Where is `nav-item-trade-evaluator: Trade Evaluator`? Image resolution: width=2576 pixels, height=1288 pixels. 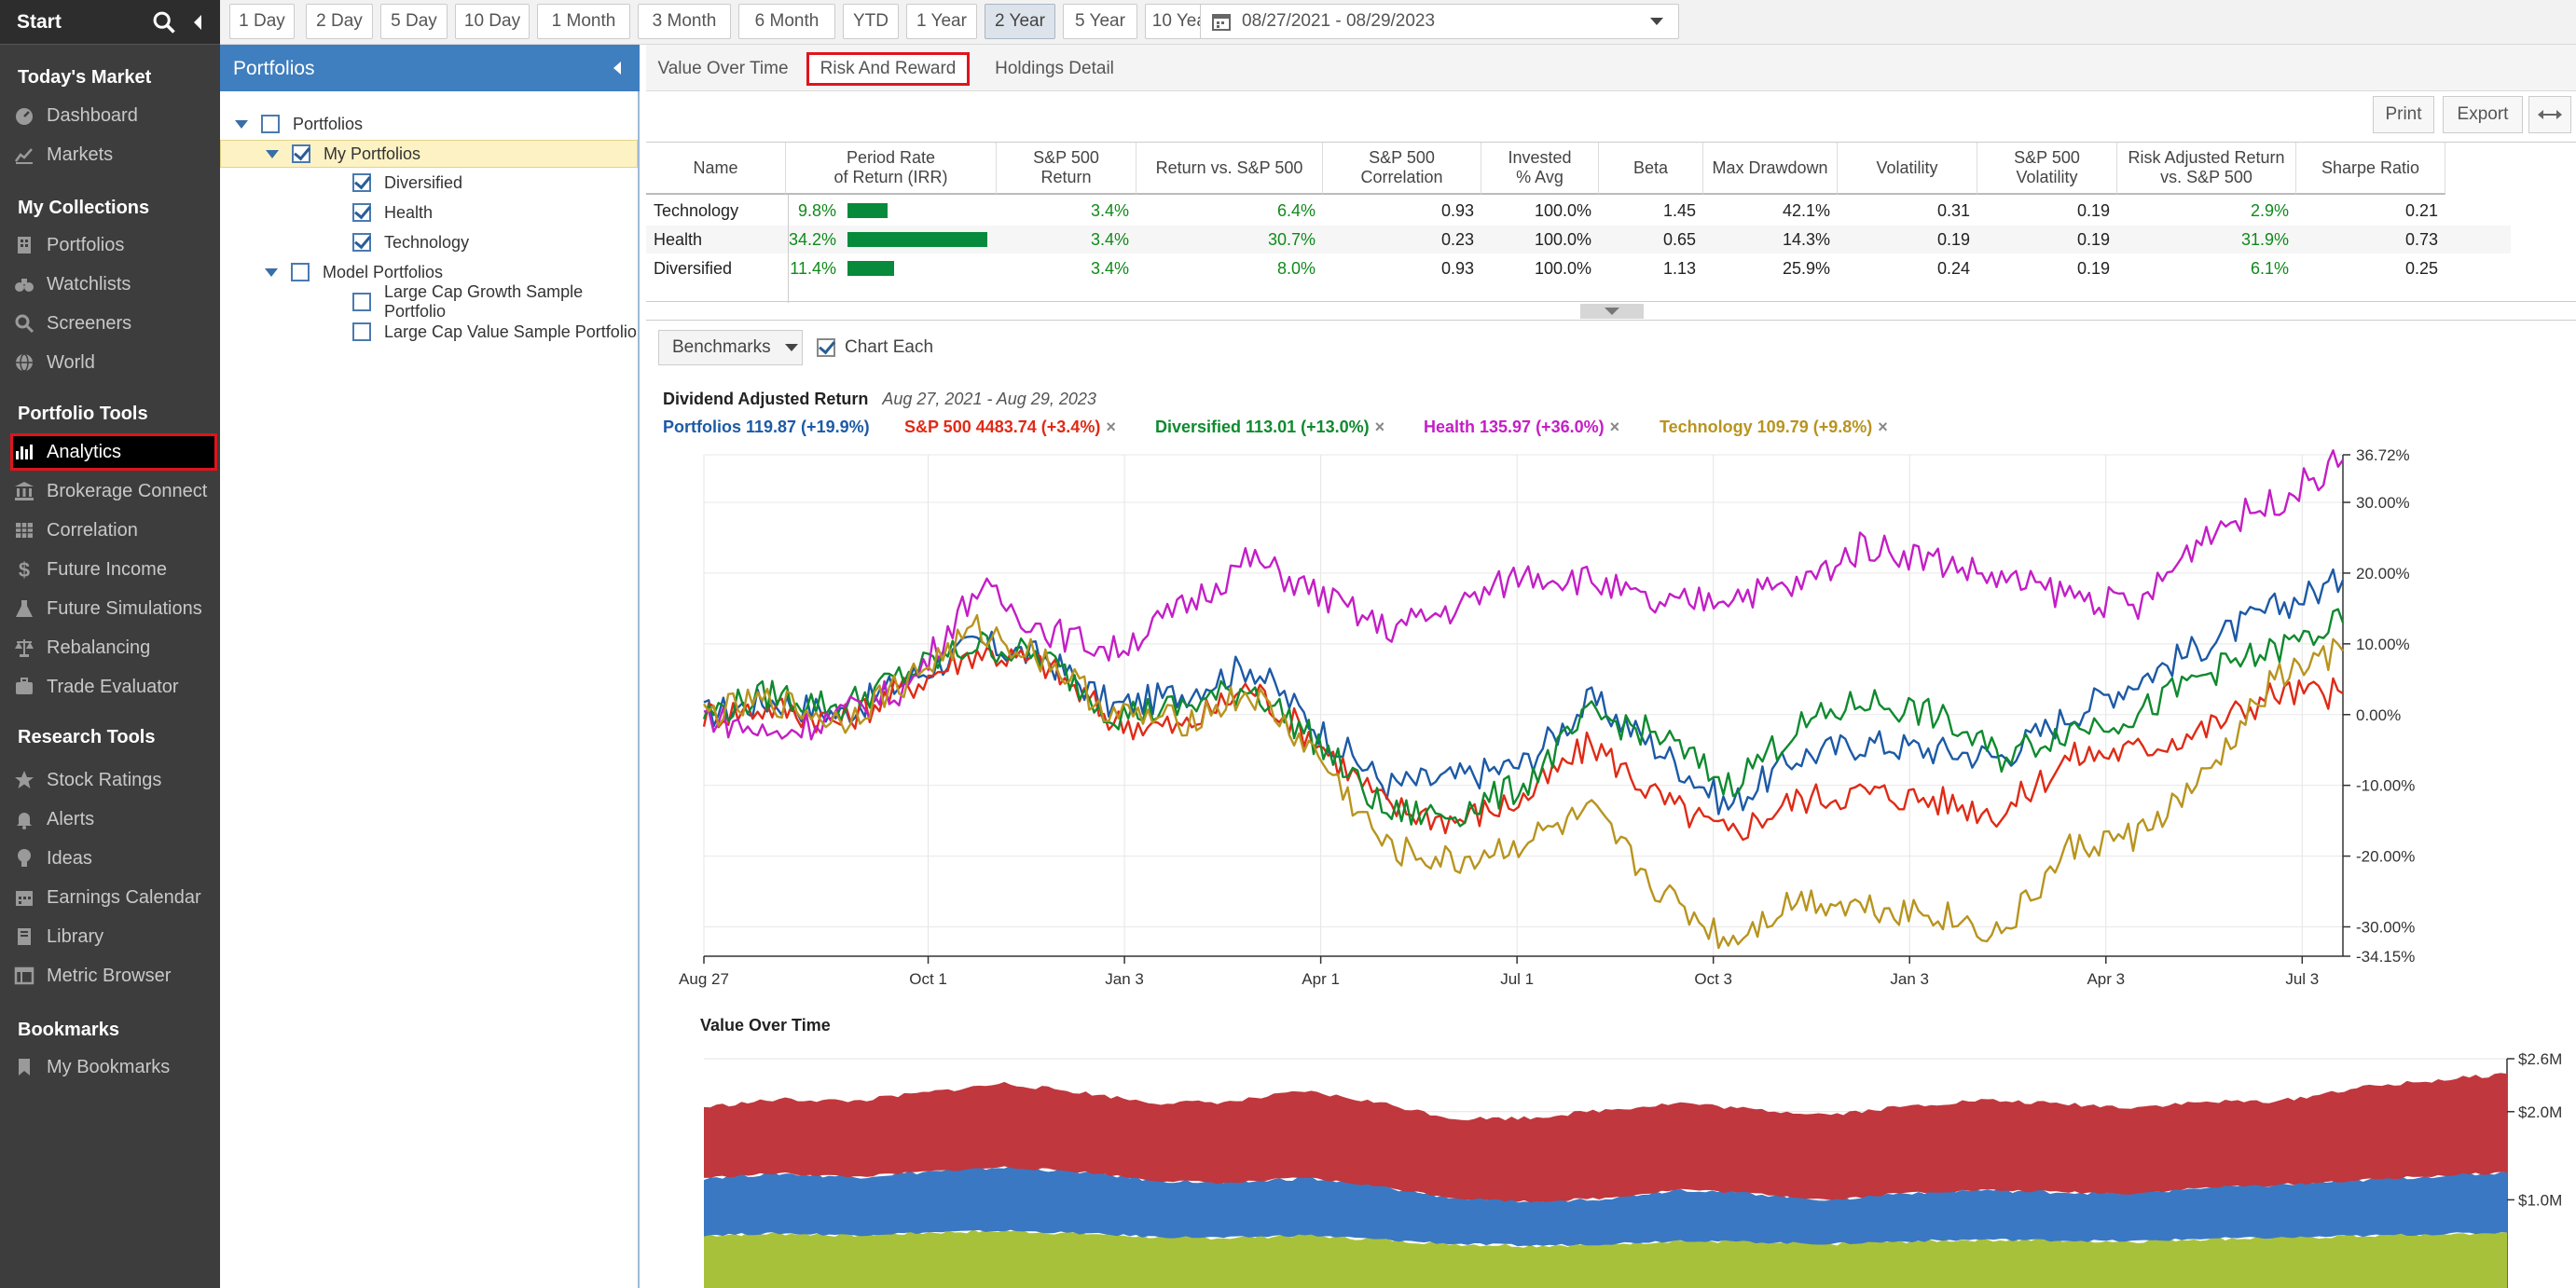 nav-item-trade-evaluator: Trade Evaluator is located at coordinates (113, 687).